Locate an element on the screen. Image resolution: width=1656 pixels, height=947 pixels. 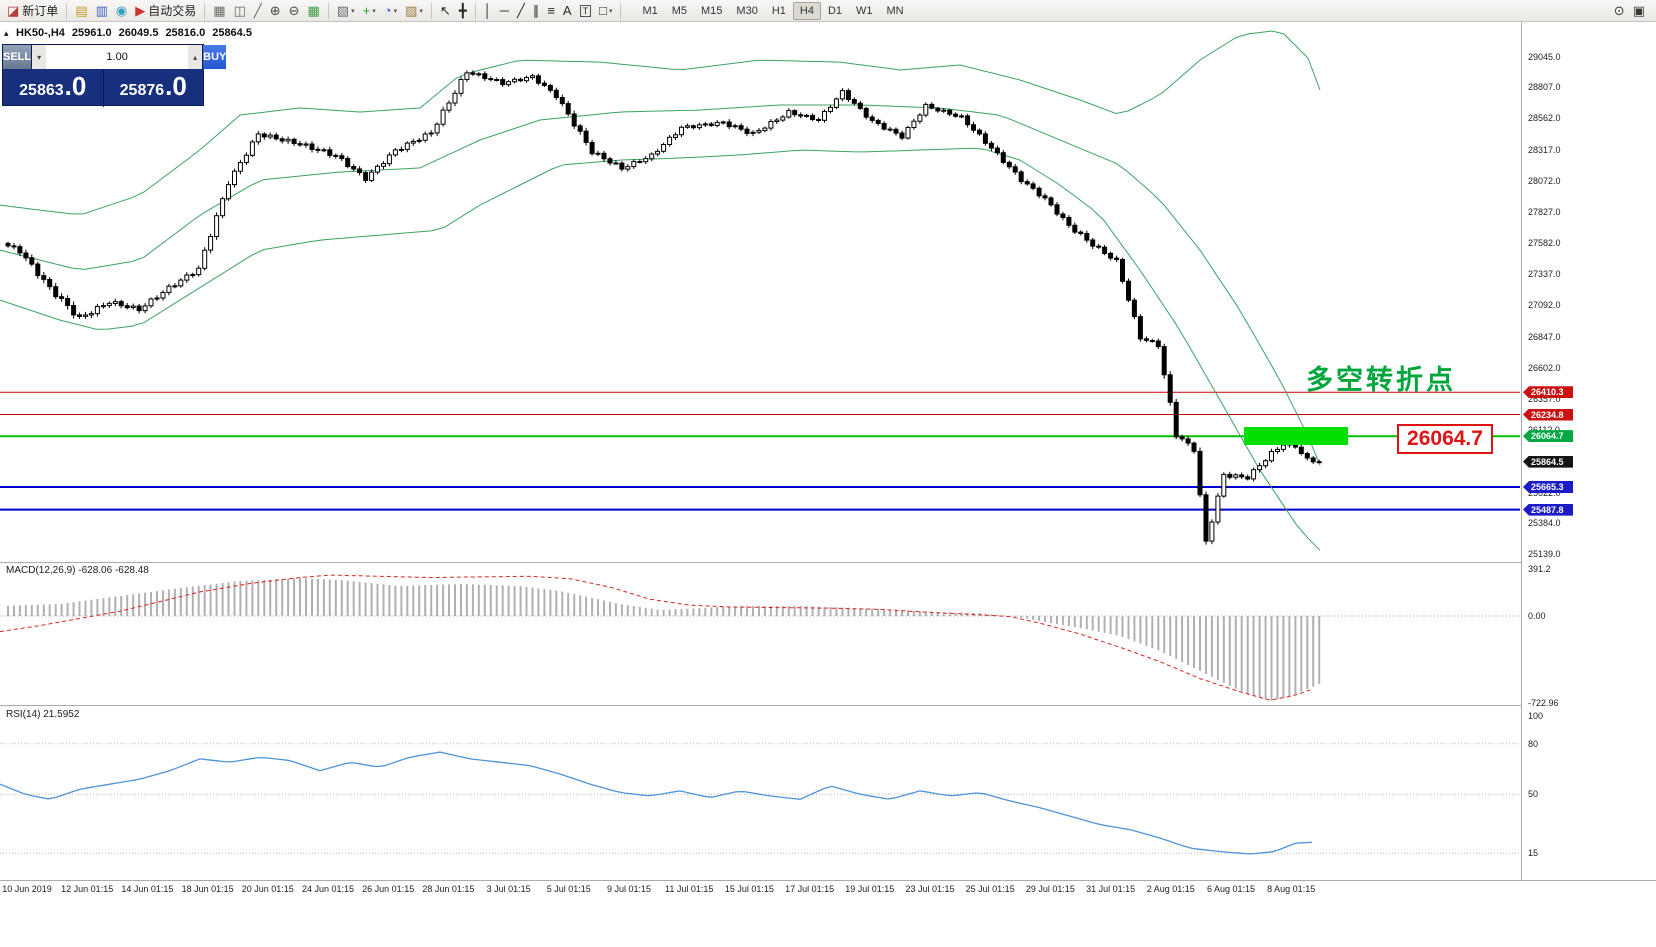
time-axis-label: 18 Jun 01:15 is located at coordinates (207, 889).